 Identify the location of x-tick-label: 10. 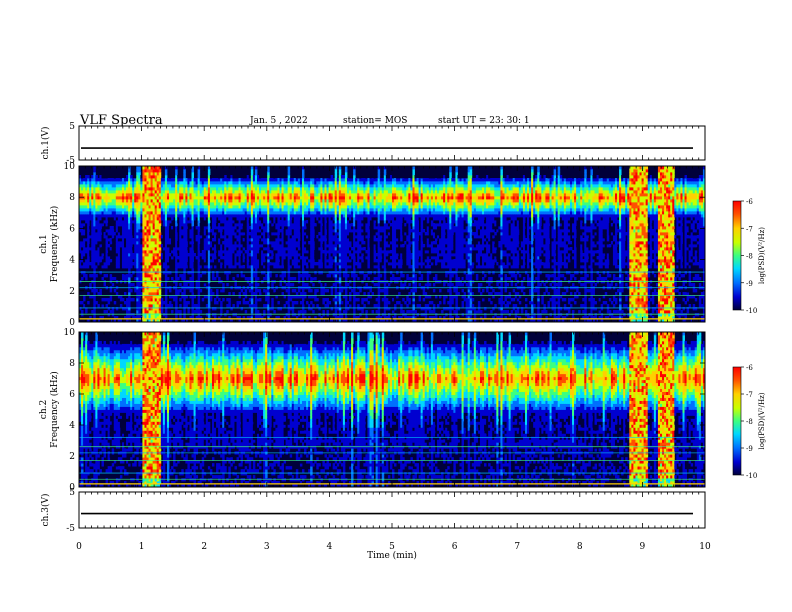
(705, 547).